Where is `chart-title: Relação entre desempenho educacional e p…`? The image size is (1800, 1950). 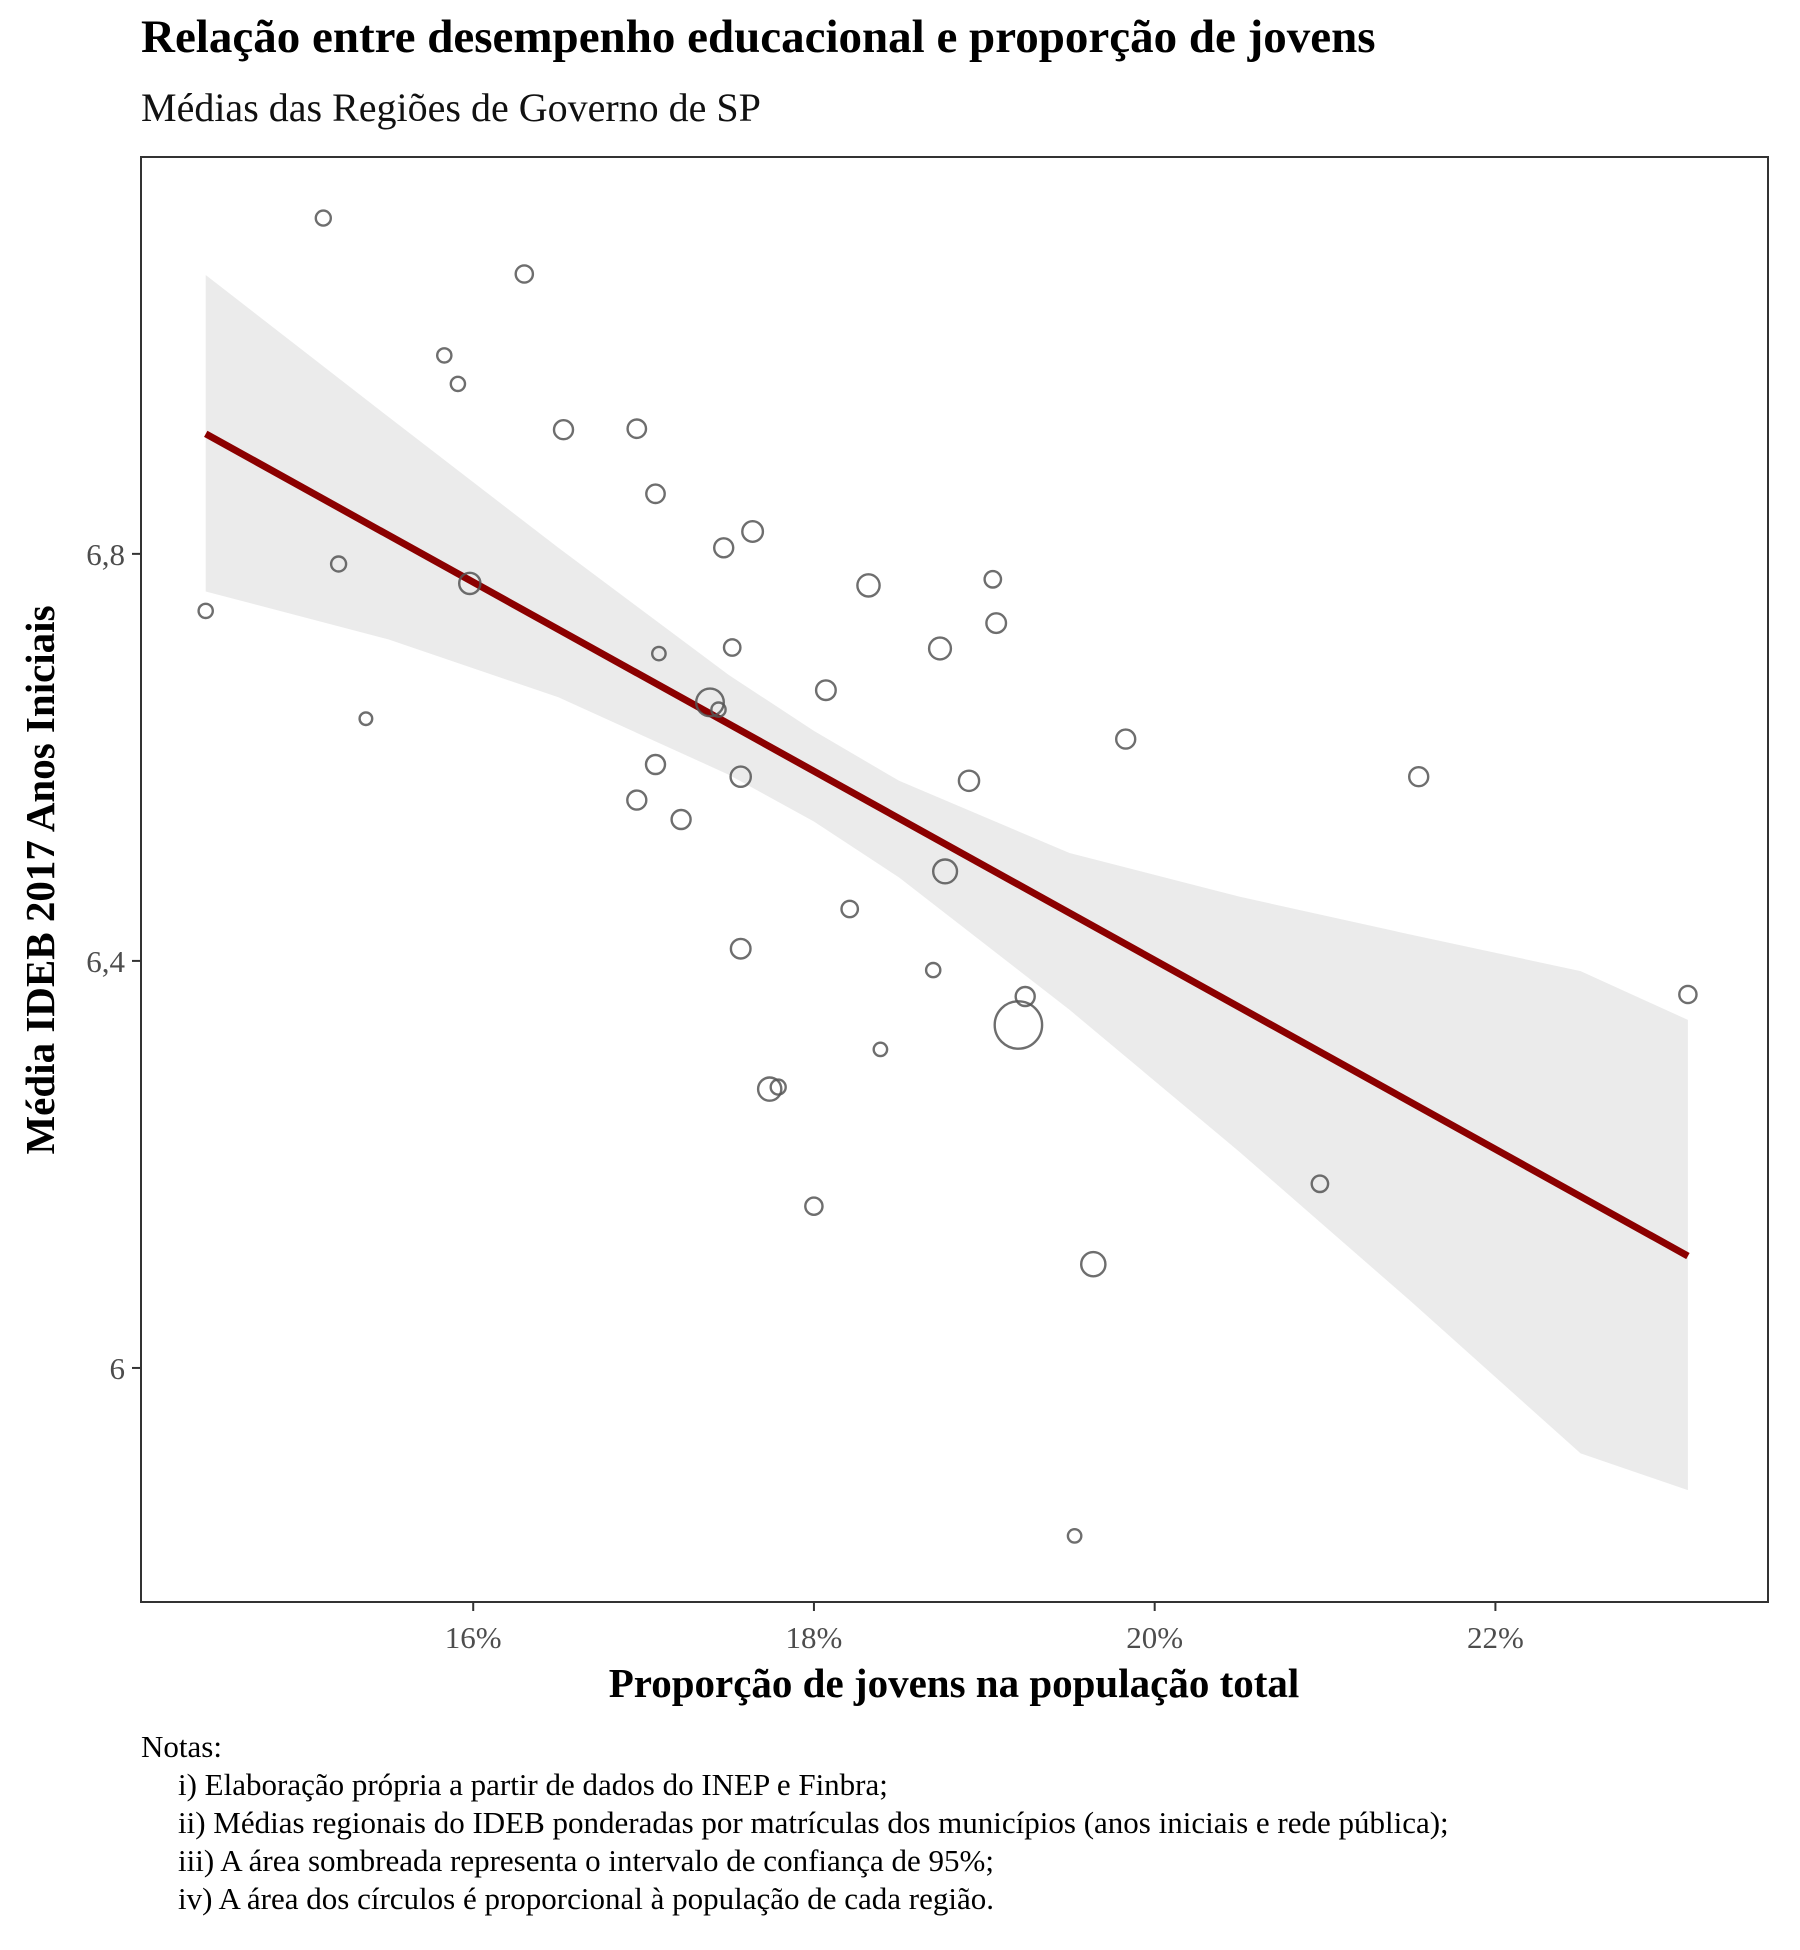 chart-title: Relação entre desempenho educacional e p… is located at coordinates (758, 37).